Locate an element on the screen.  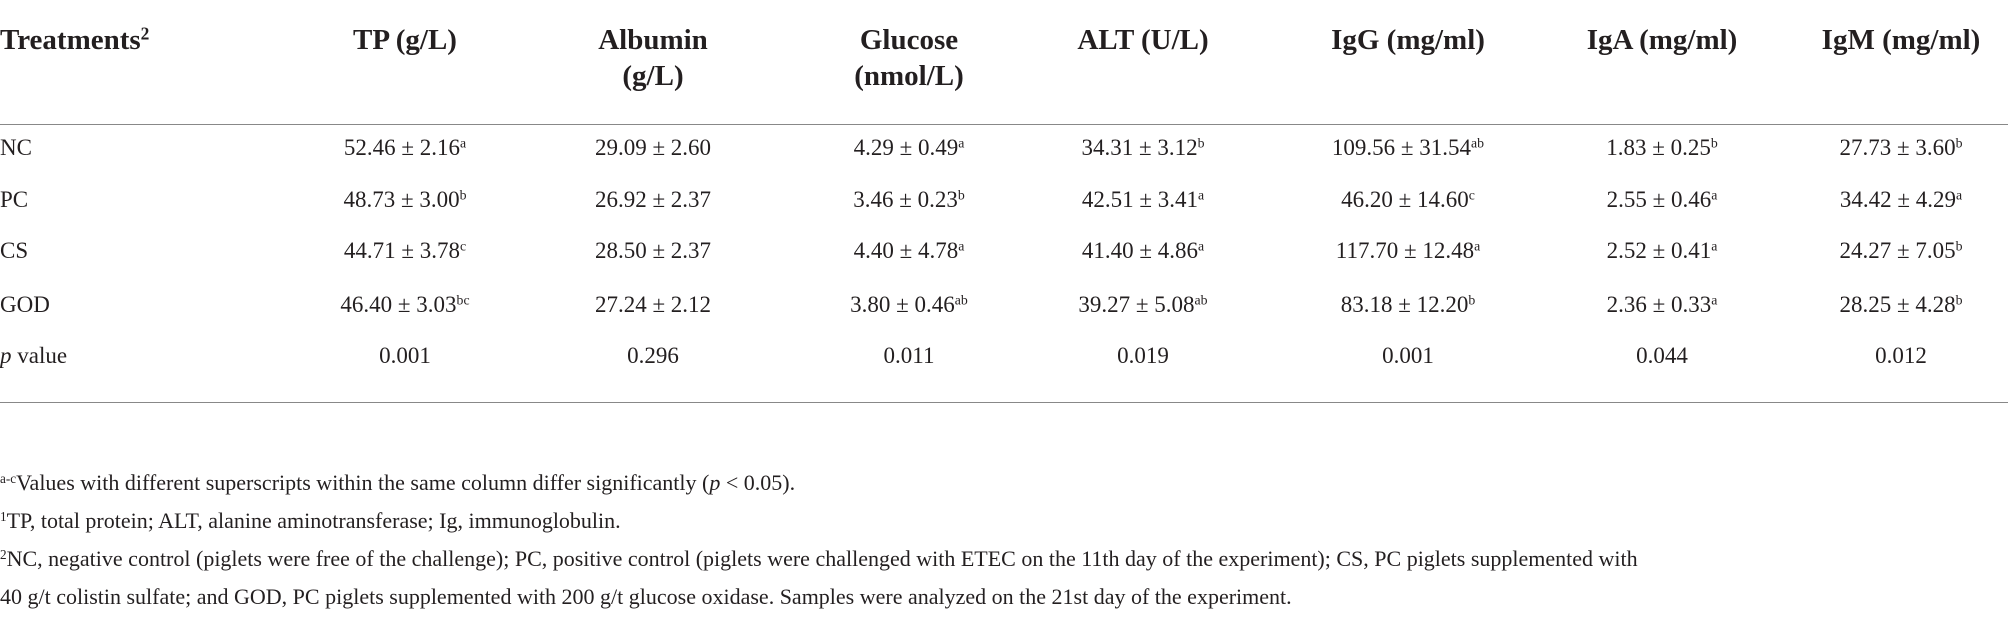
cell-value: 0.296 is located at coordinates (653, 355).